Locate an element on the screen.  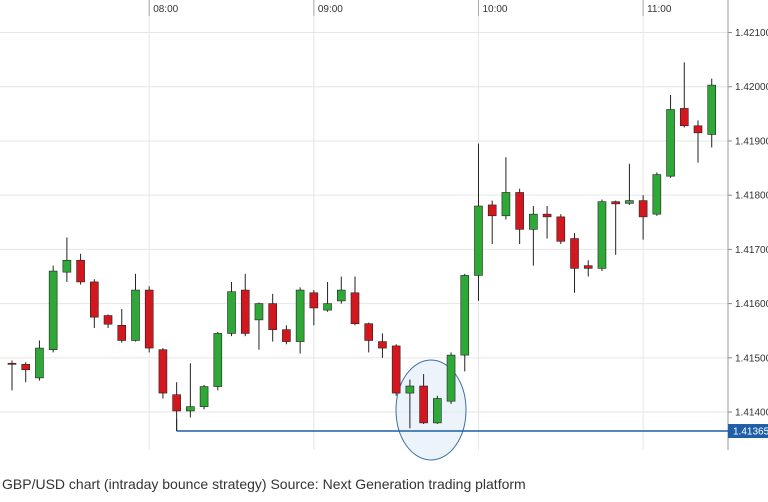
y-tick-label: 1.41600 is located at coordinates (751, 304).